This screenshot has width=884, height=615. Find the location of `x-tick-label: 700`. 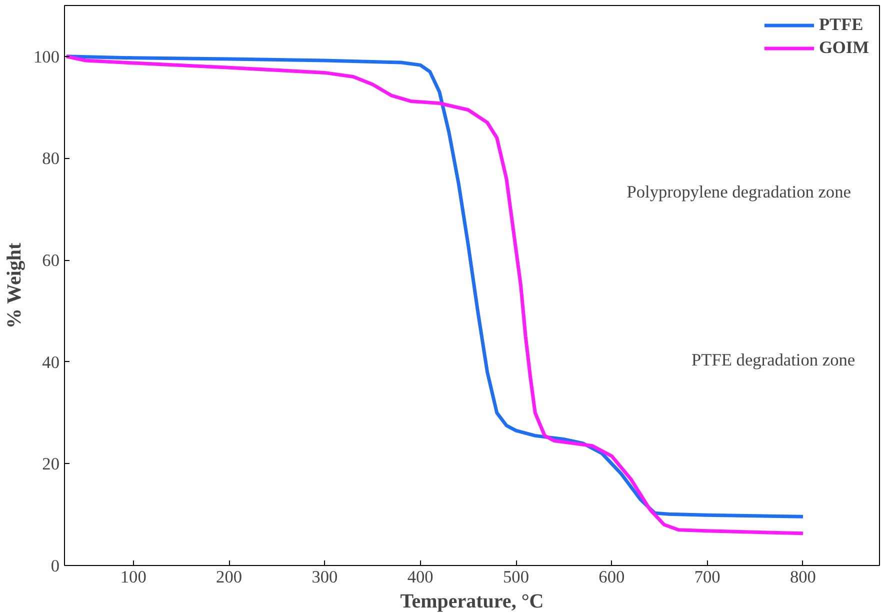

x-tick-label: 700 is located at coordinates (707, 577).